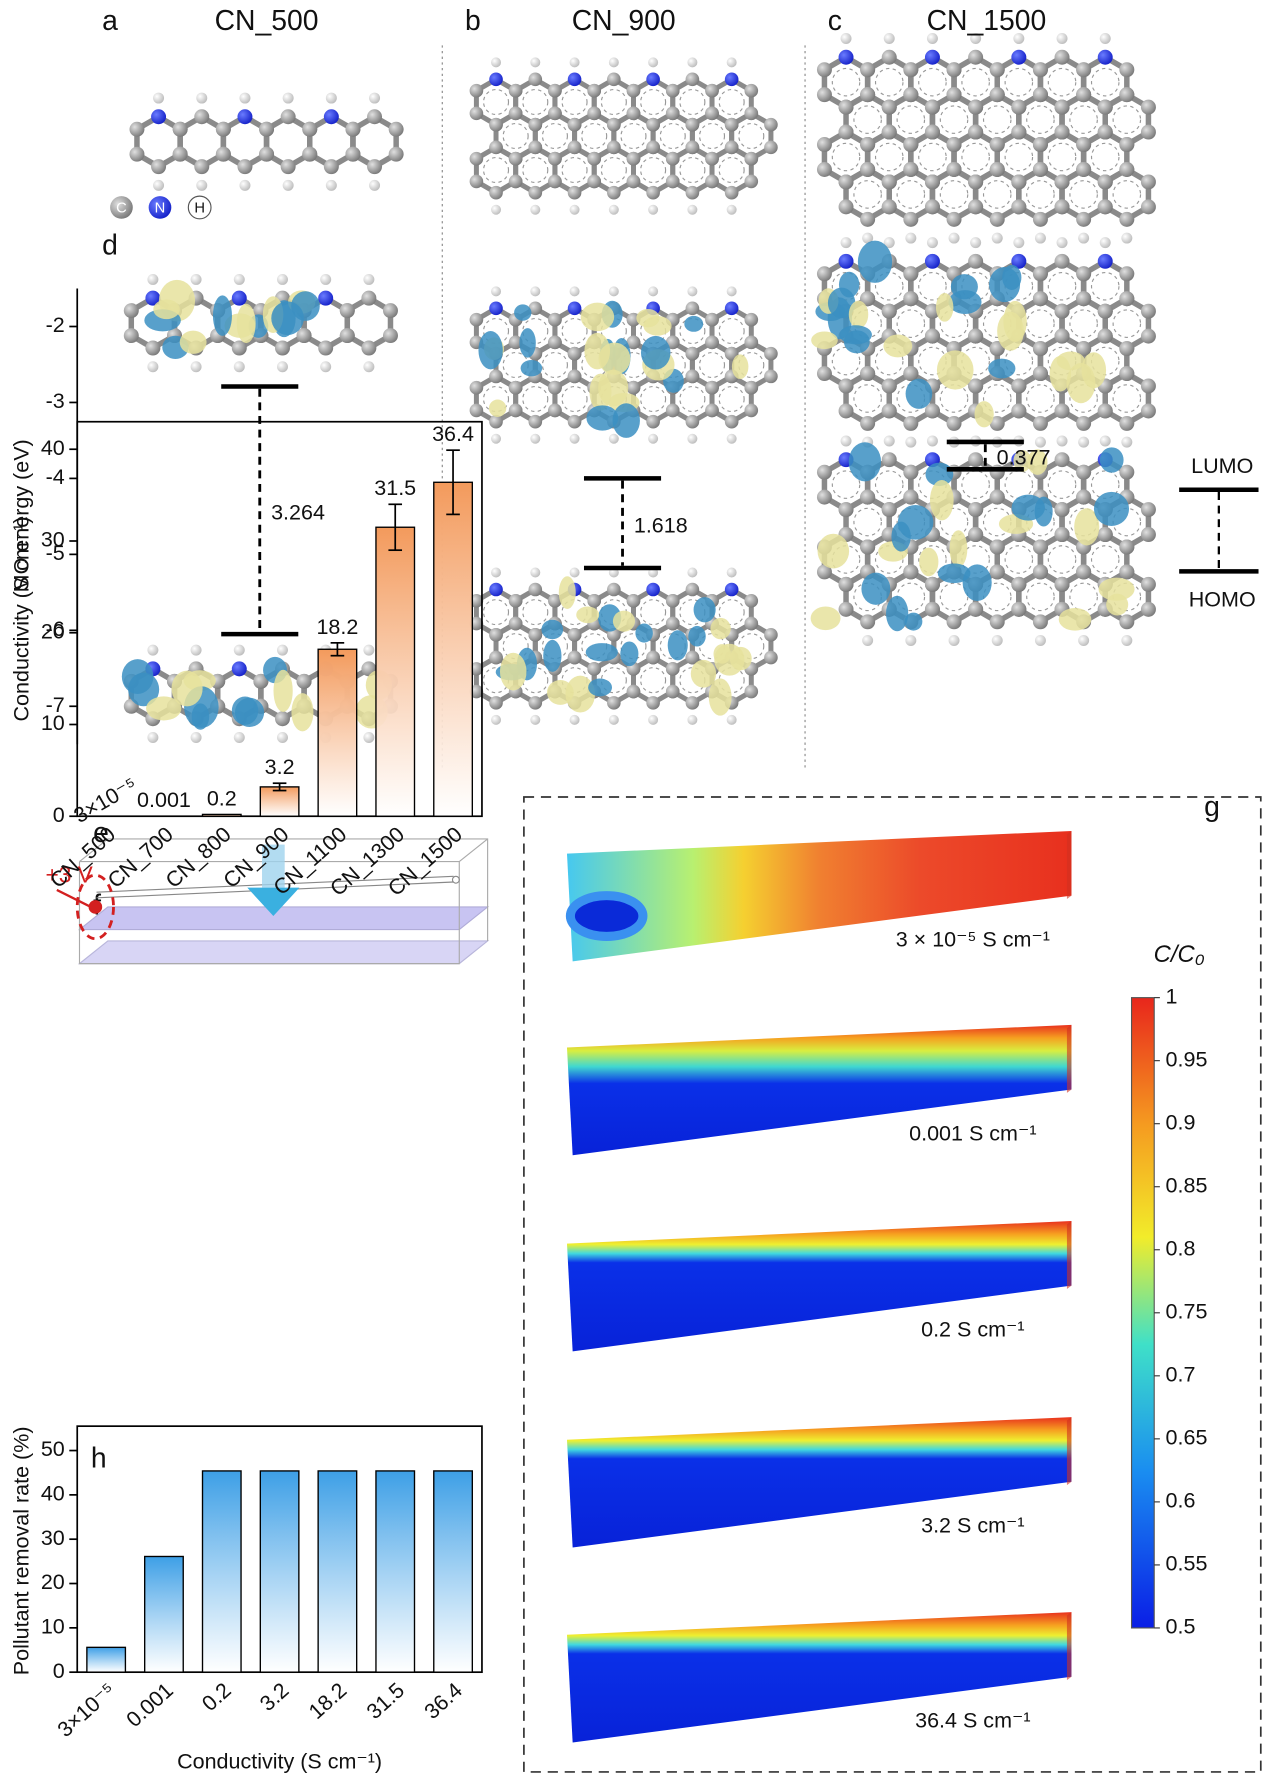  I want to click on bar, so click(337, 1571).